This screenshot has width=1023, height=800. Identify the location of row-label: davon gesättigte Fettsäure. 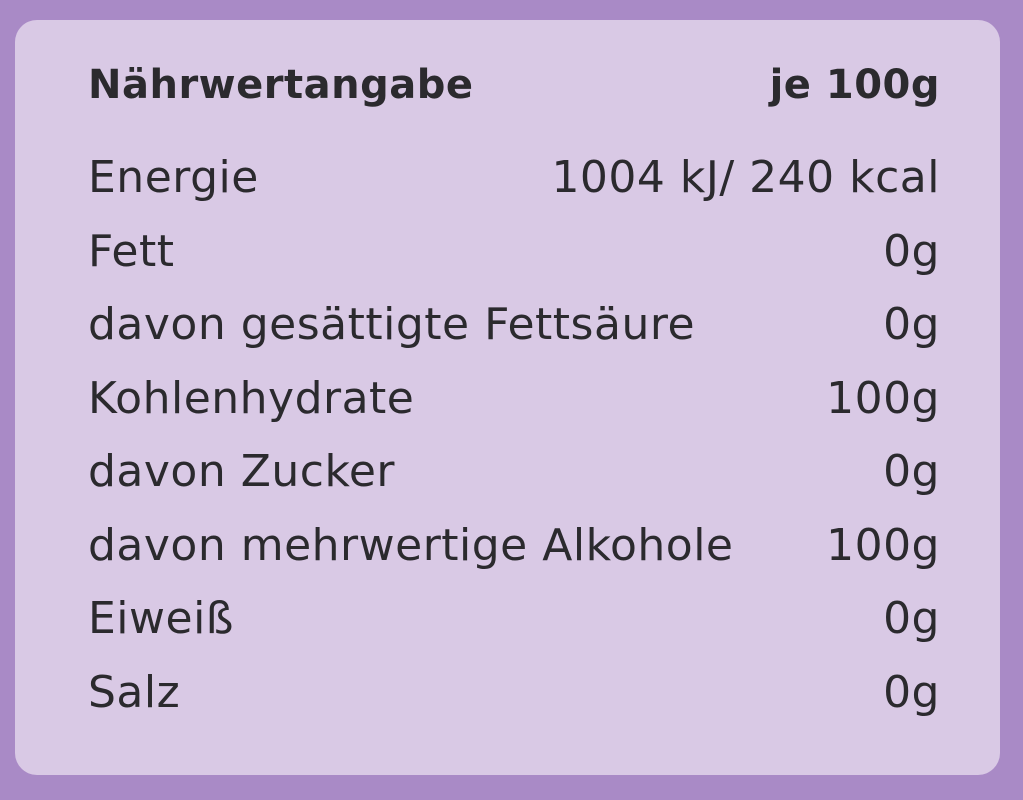
(392, 324).